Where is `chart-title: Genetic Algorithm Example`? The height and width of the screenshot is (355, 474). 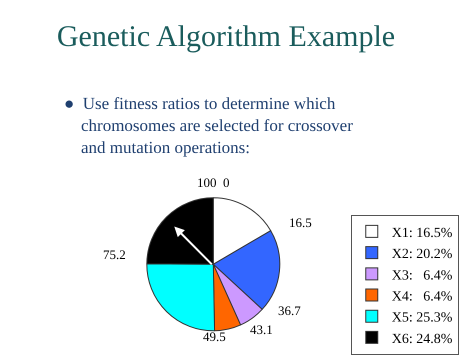
chart-title: Genetic Algorithm Example is located at coordinates (226, 36).